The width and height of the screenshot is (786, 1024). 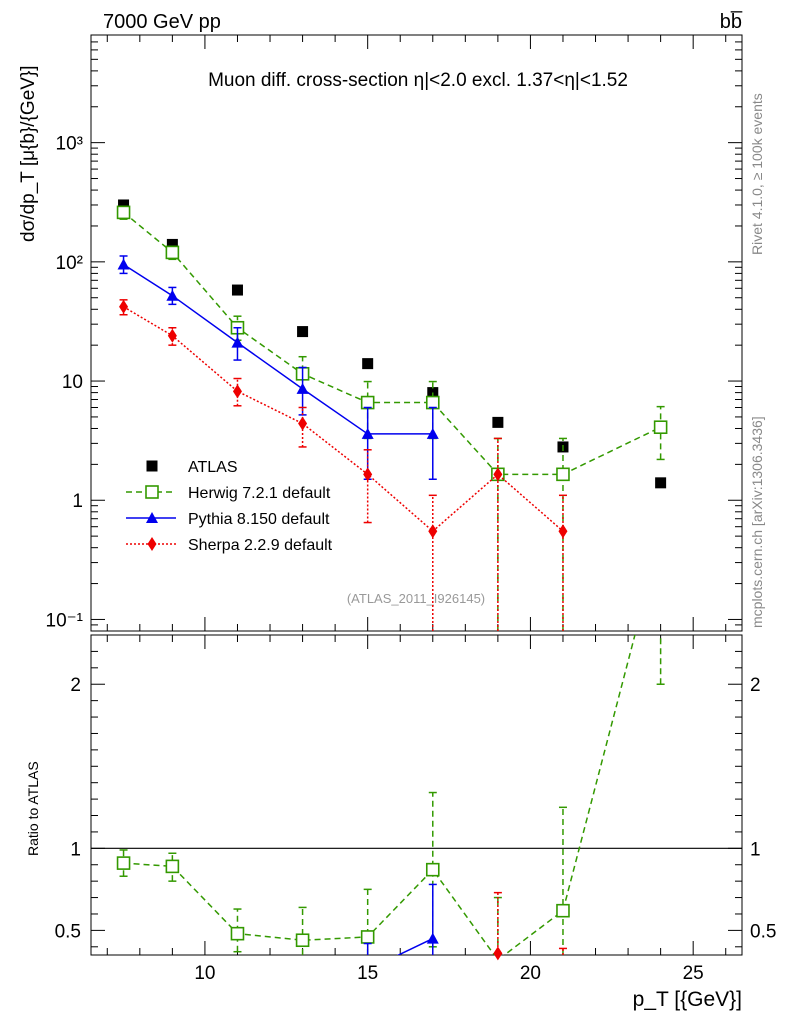 What do you see at coordinates (28, 153) in the screenshot?
I see `main-y-axis-label: dσ/dp_T [μ{b}/{GeV}]` at bounding box center [28, 153].